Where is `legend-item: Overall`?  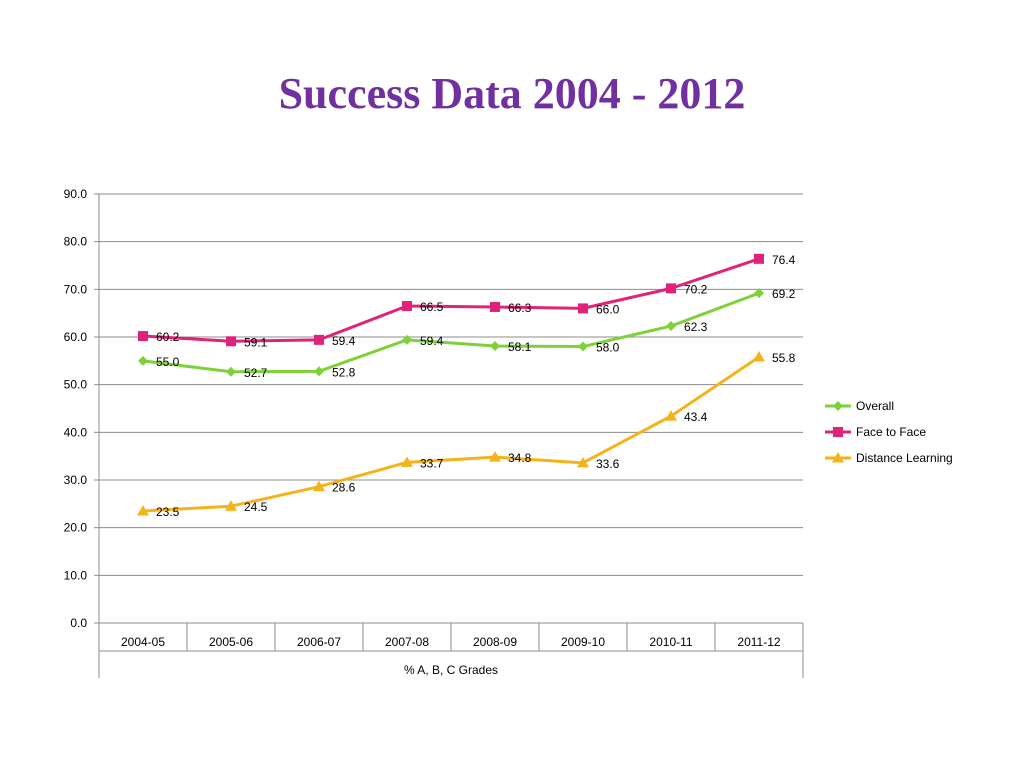 legend-item: Overall is located at coordinates (859, 406).